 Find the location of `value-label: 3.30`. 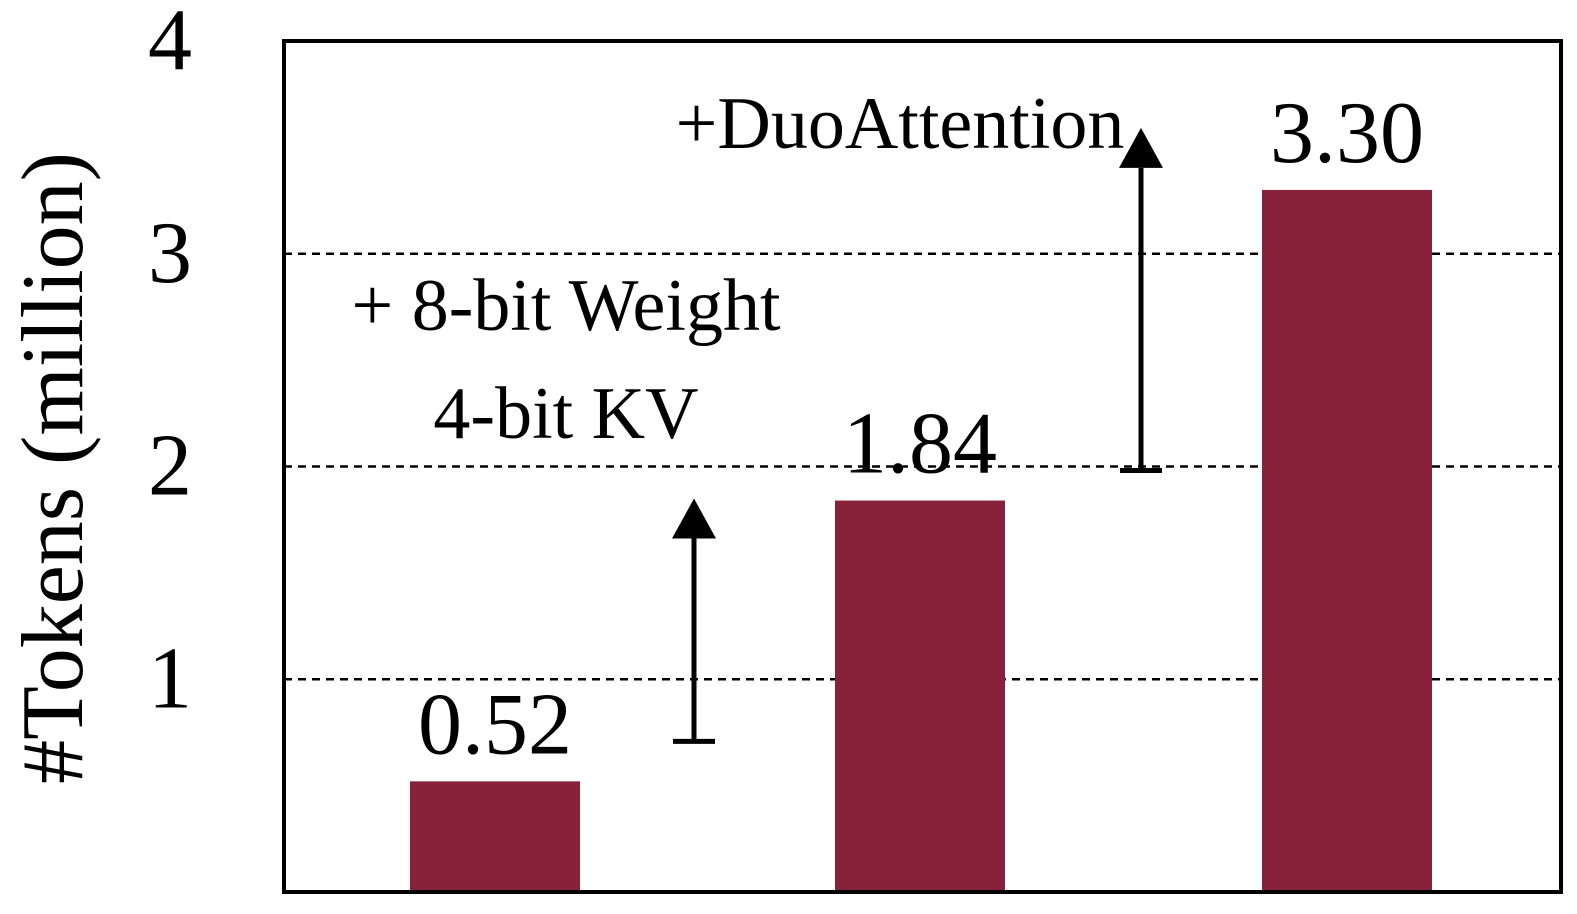

value-label: 3.30 is located at coordinates (1347, 133).